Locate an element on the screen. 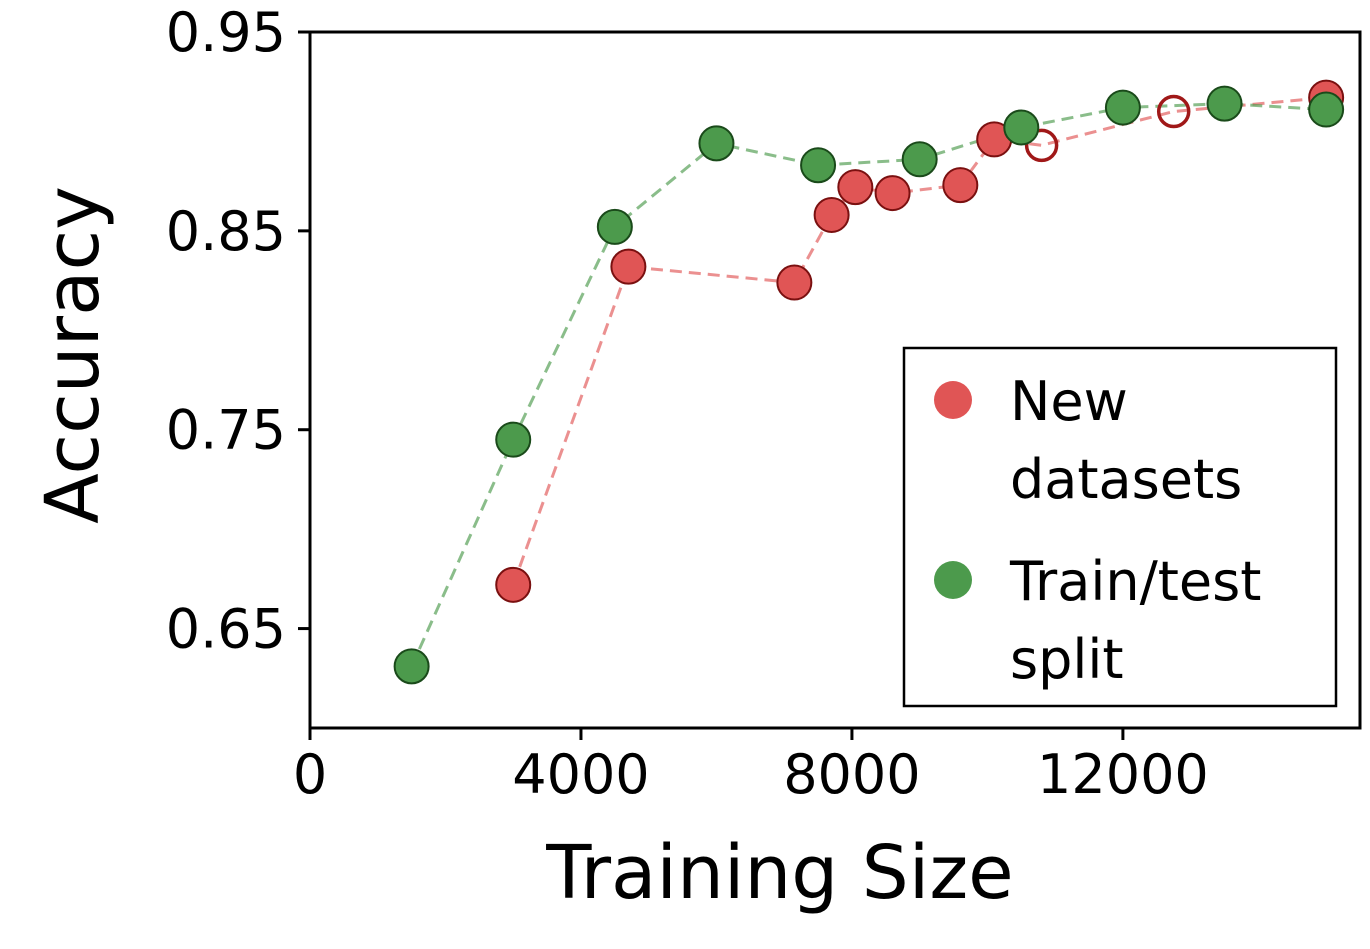  legend-label: New is located at coordinates (1069, 401).